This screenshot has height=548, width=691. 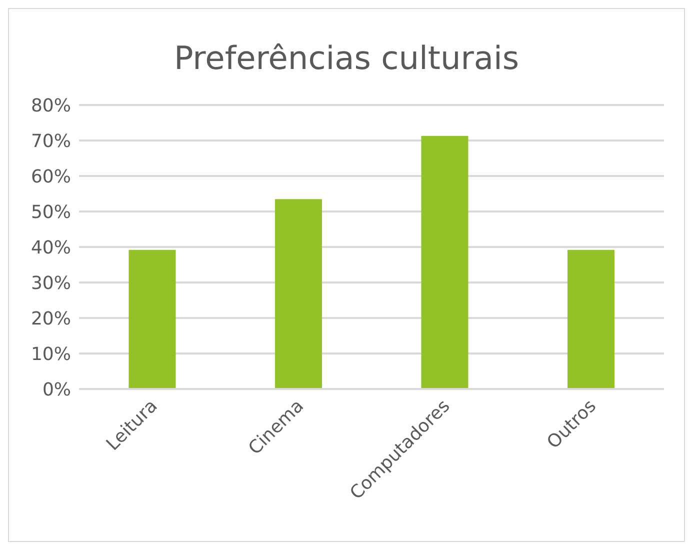 What do you see at coordinates (50, 212) in the screenshot?
I see `y-tick-label: 50%` at bounding box center [50, 212].